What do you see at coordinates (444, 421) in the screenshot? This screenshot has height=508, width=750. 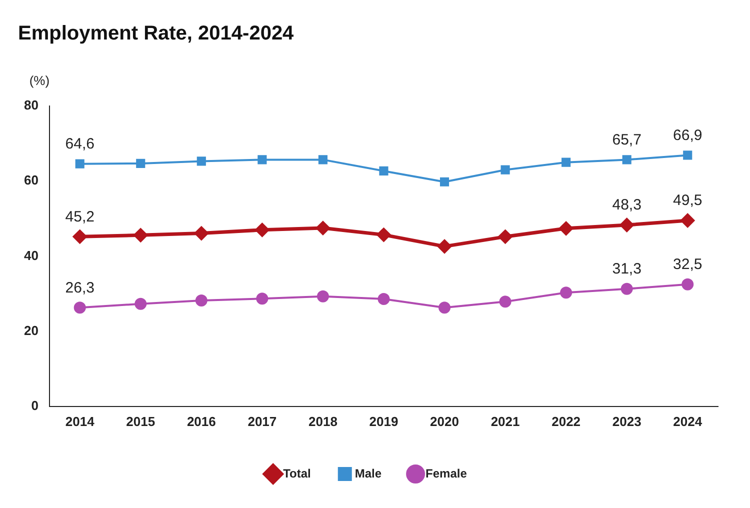 I see `x-tick-label: 2020` at bounding box center [444, 421].